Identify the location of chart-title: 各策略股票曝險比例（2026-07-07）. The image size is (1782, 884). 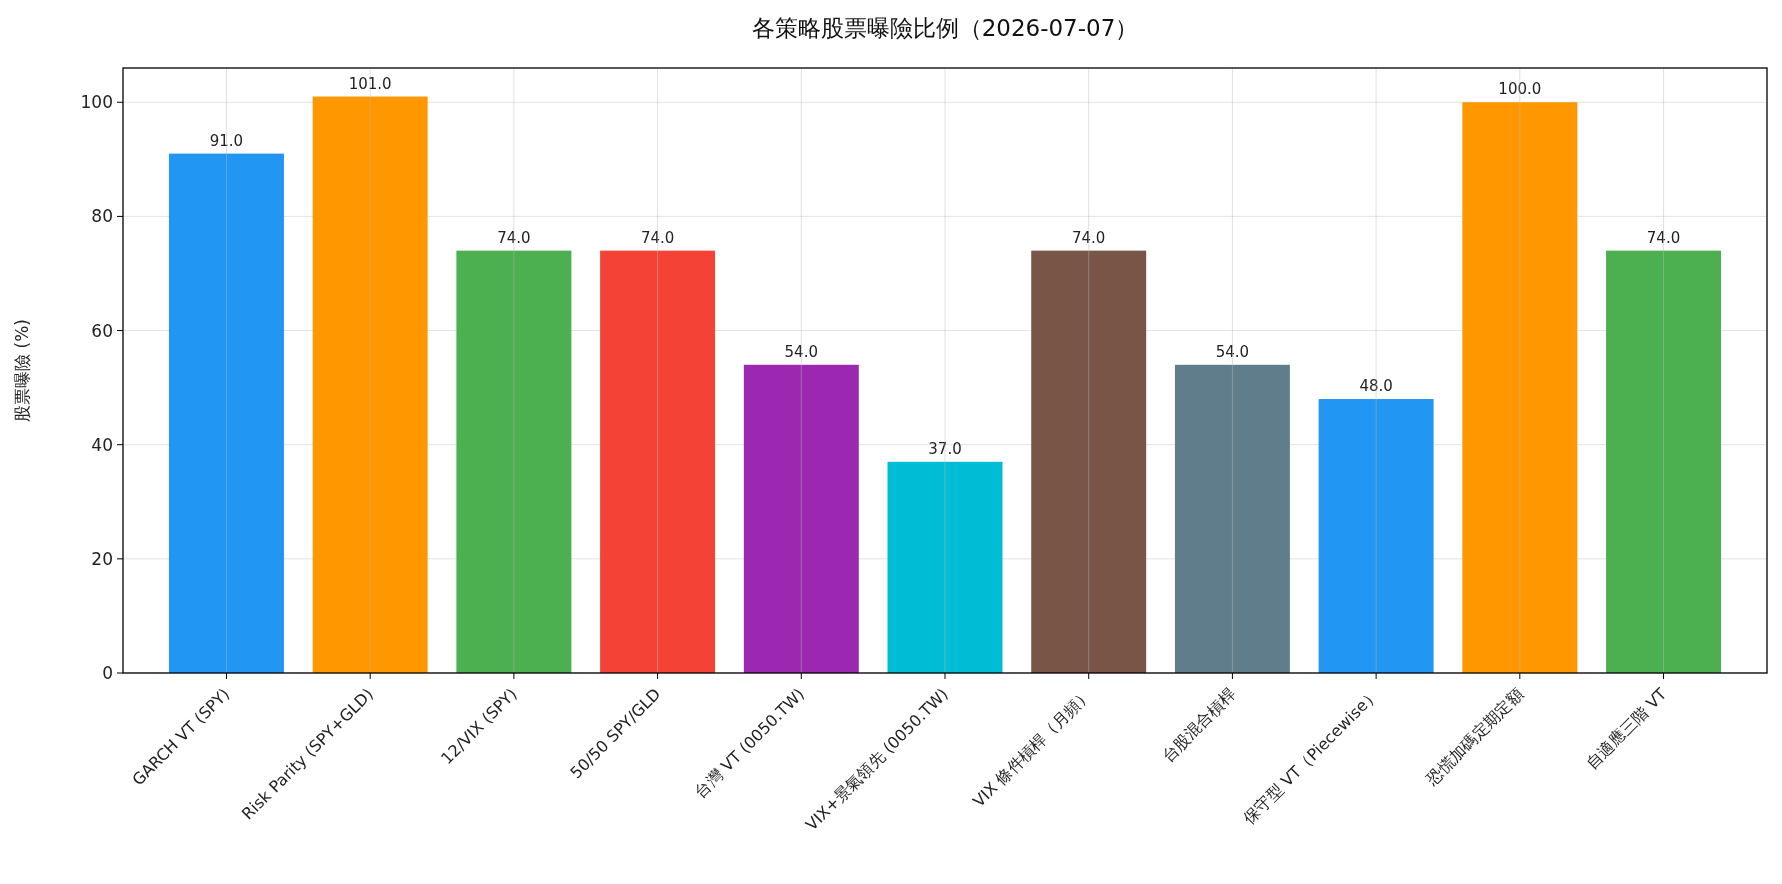
(945, 28).